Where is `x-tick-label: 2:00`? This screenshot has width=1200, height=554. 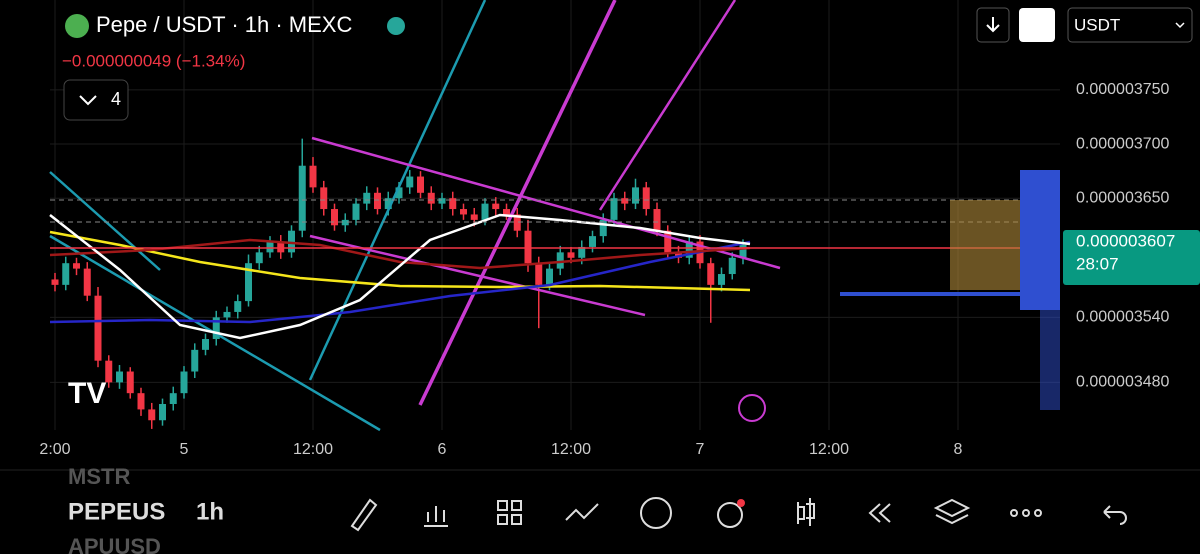 x-tick-label: 2:00 is located at coordinates (54, 449).